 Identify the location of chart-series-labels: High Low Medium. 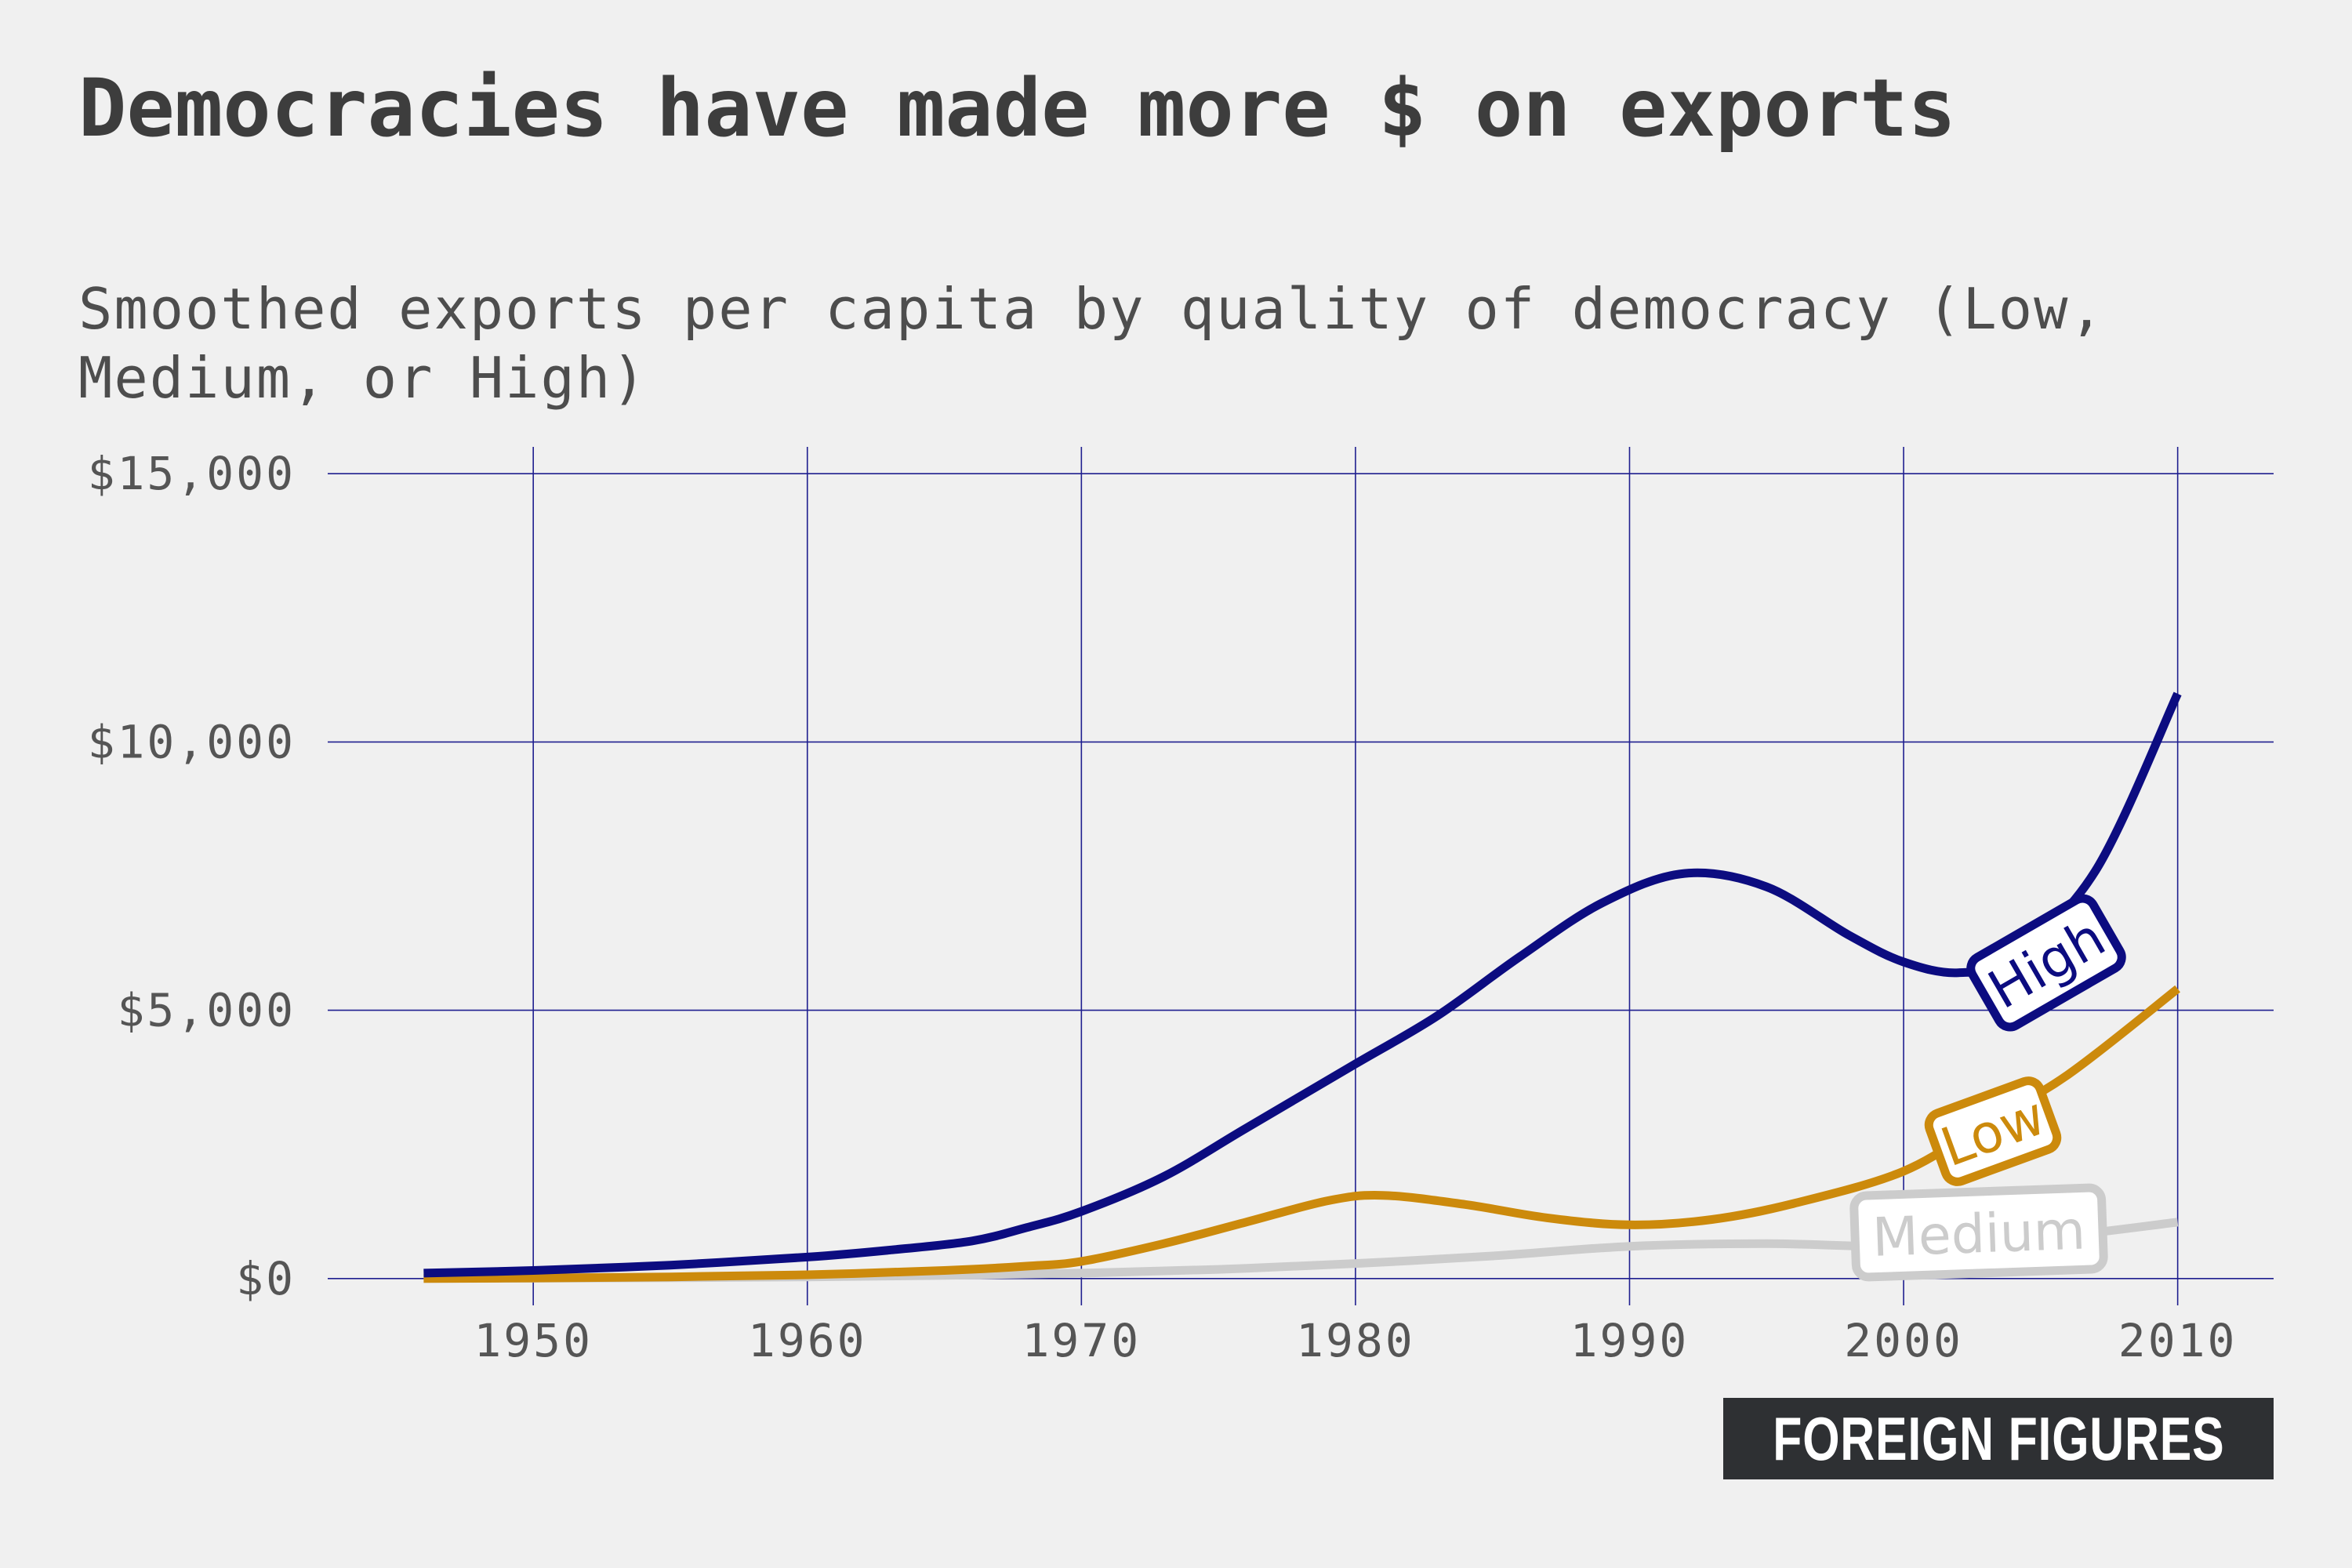
(1987, 1088).